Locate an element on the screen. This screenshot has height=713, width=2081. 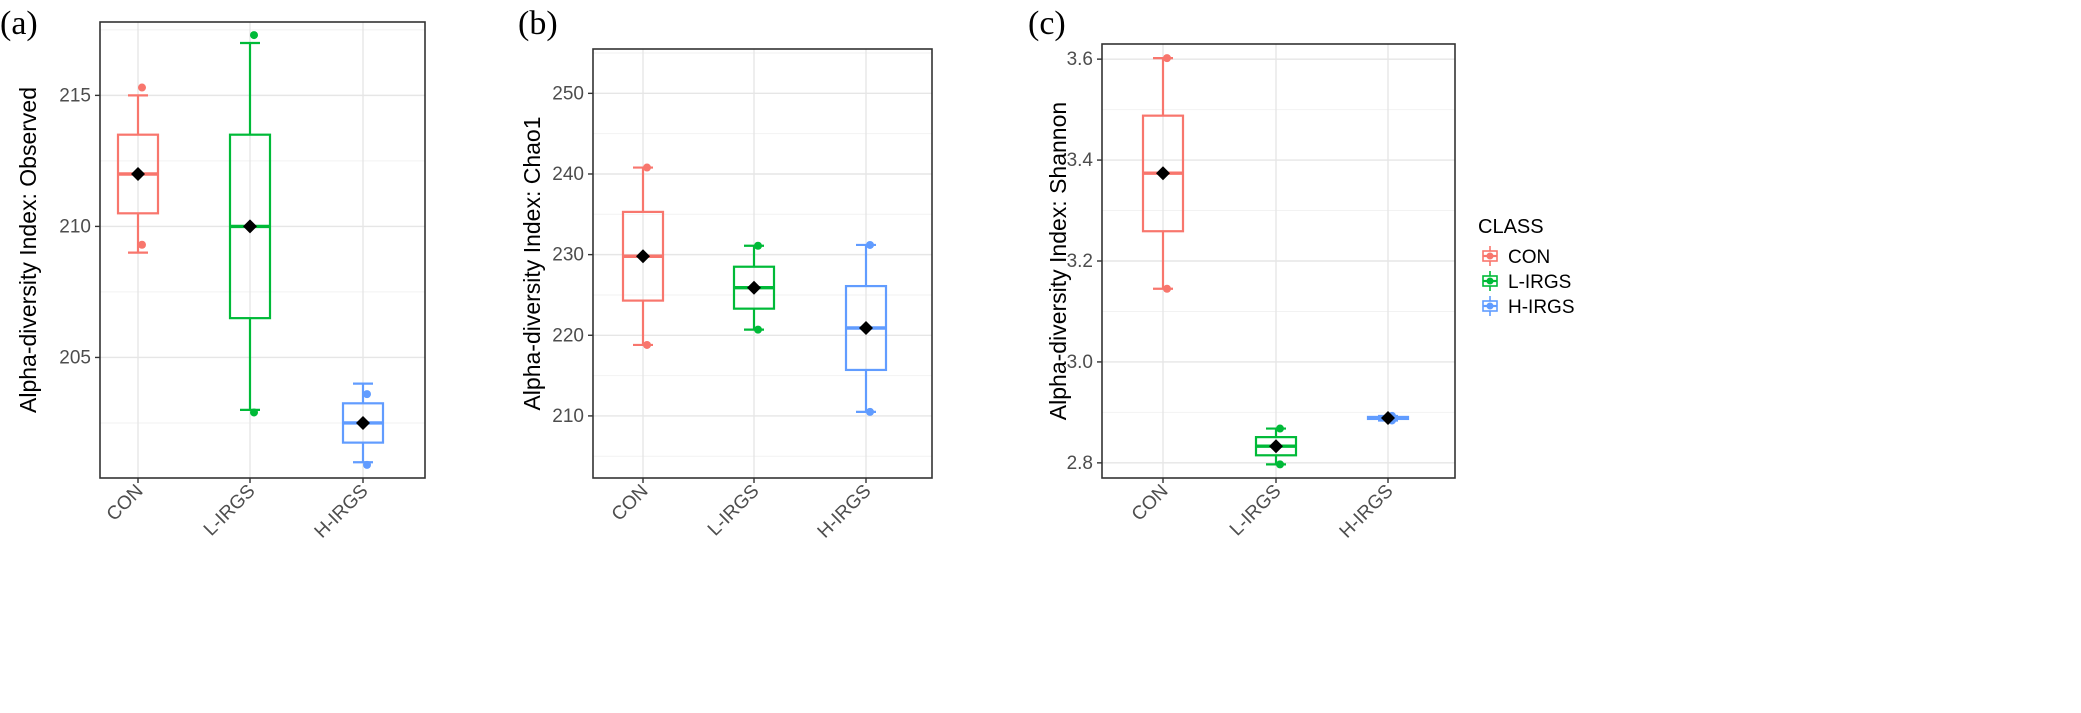
legend-key-l-irgs is located at coordinates (1490, 281).